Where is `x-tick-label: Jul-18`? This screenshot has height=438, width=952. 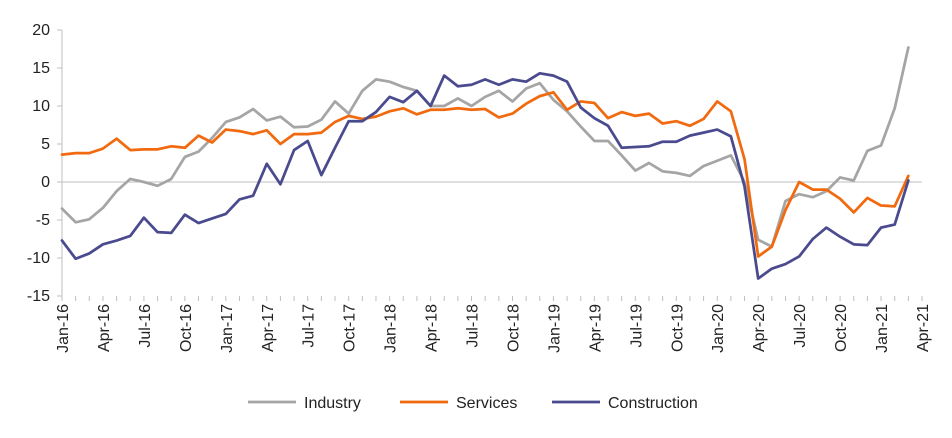
x-tick-label: Jul-18 is located at coordinates (473, 326).